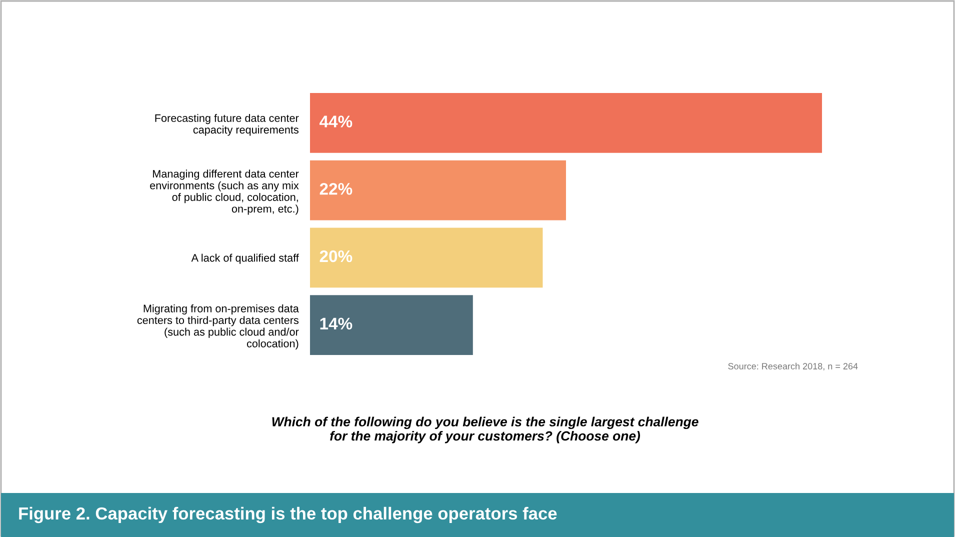 This screenshot has height=537, width=962. What do you see at coordinates (227, 125) in the screenshot?
I see `y-tick-label: Forecasting future data center capacity requirements` at bounding box center [227, 125].